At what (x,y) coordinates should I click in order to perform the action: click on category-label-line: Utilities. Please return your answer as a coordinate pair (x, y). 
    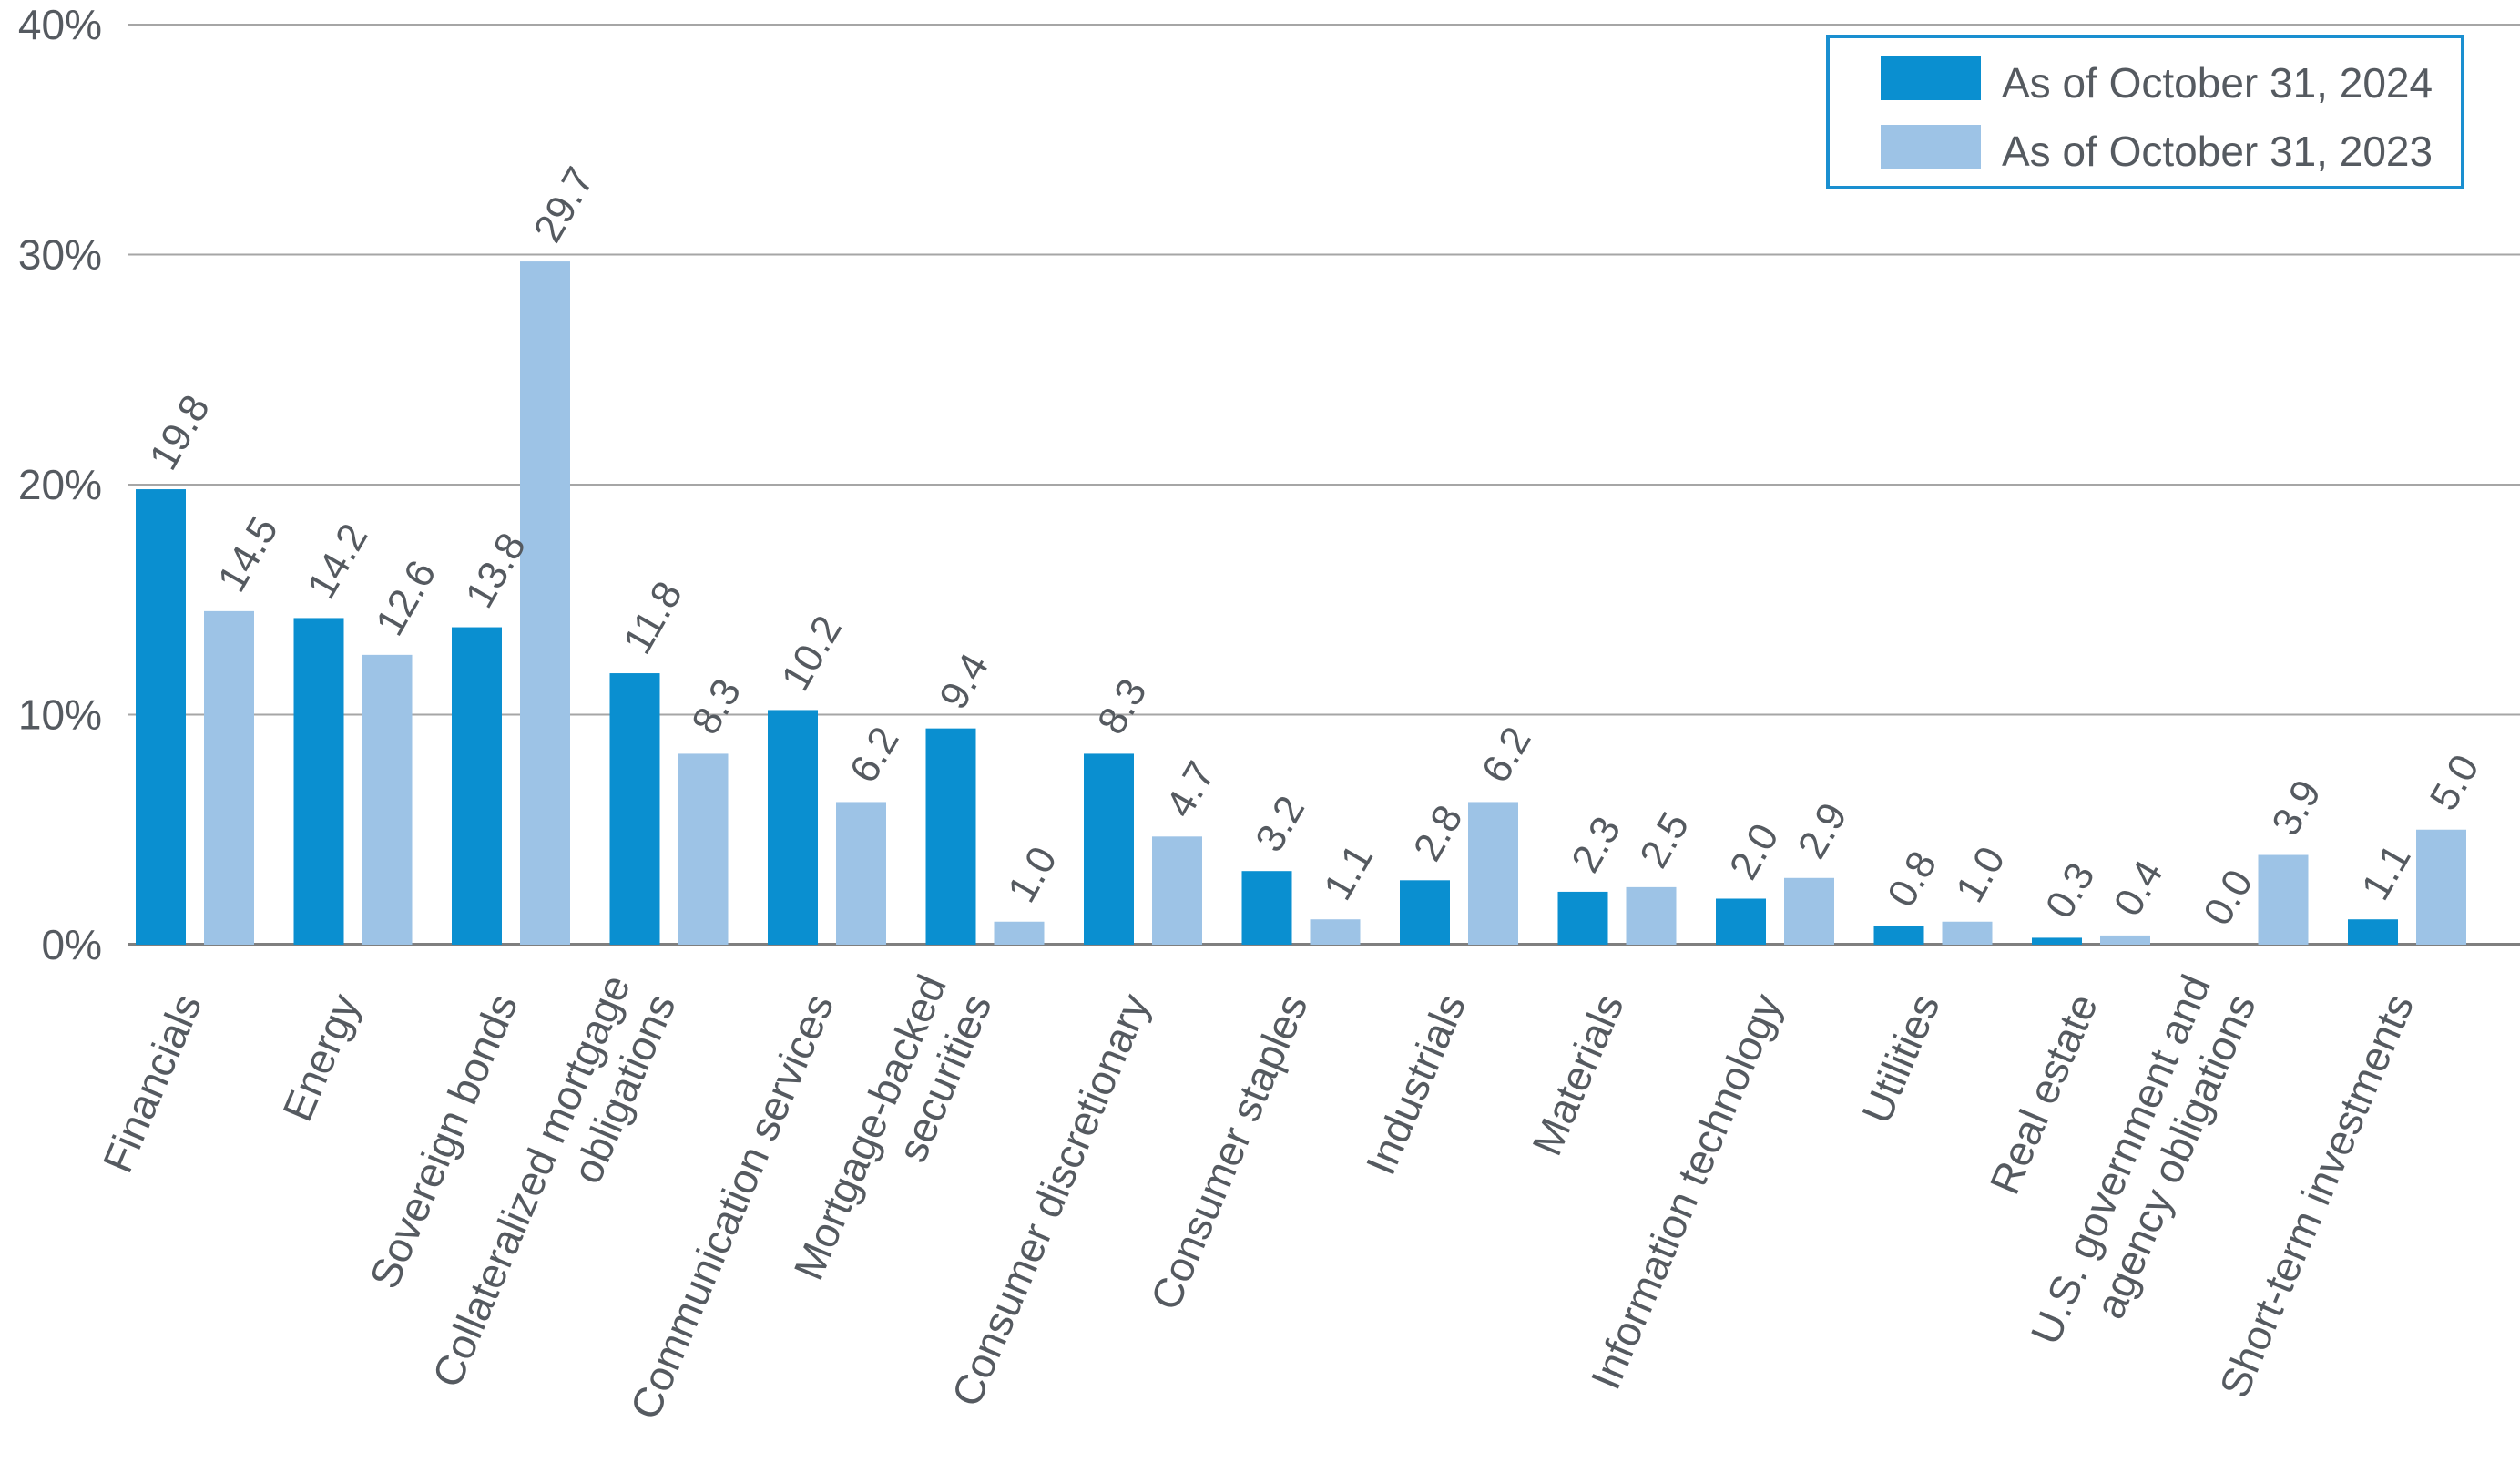
    Looking at the image, I should click on (1900, 1058).